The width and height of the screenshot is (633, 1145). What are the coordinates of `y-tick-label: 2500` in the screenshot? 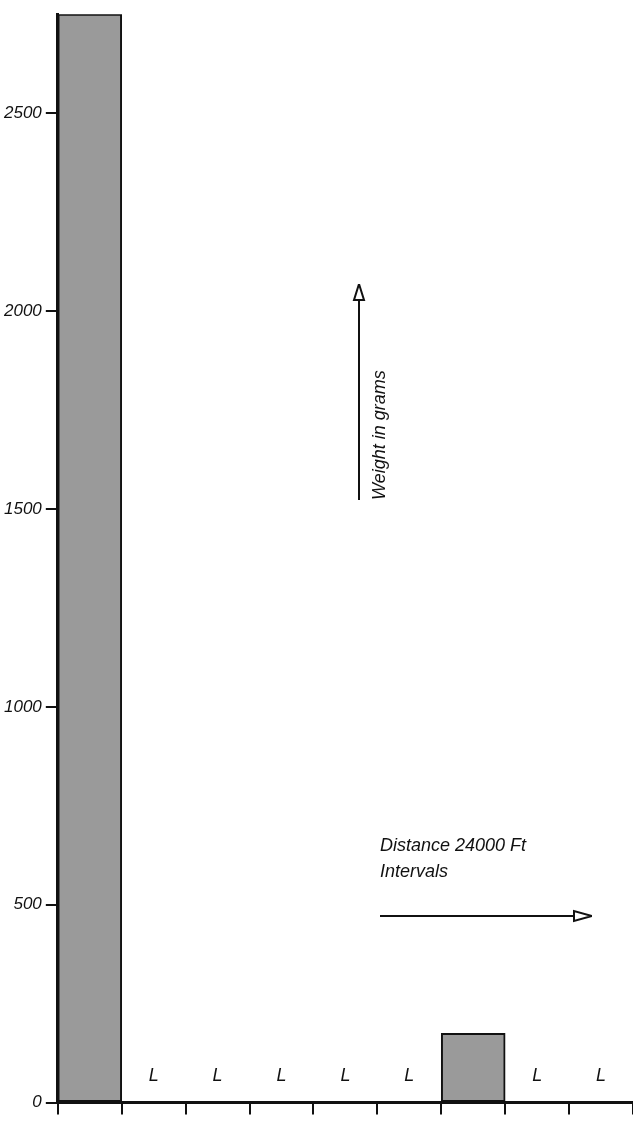 It's located at (22, 112).